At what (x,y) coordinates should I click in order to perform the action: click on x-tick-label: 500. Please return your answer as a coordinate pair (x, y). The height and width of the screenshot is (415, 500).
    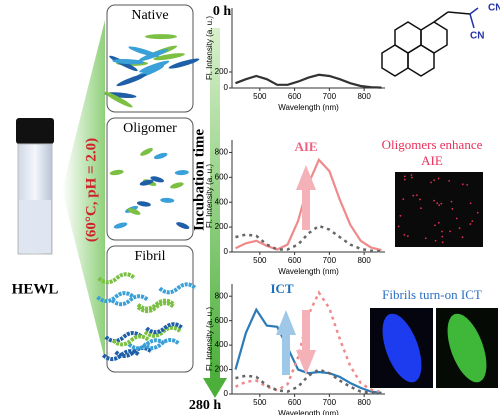
    Looking at the image, I should click on (260, 260).